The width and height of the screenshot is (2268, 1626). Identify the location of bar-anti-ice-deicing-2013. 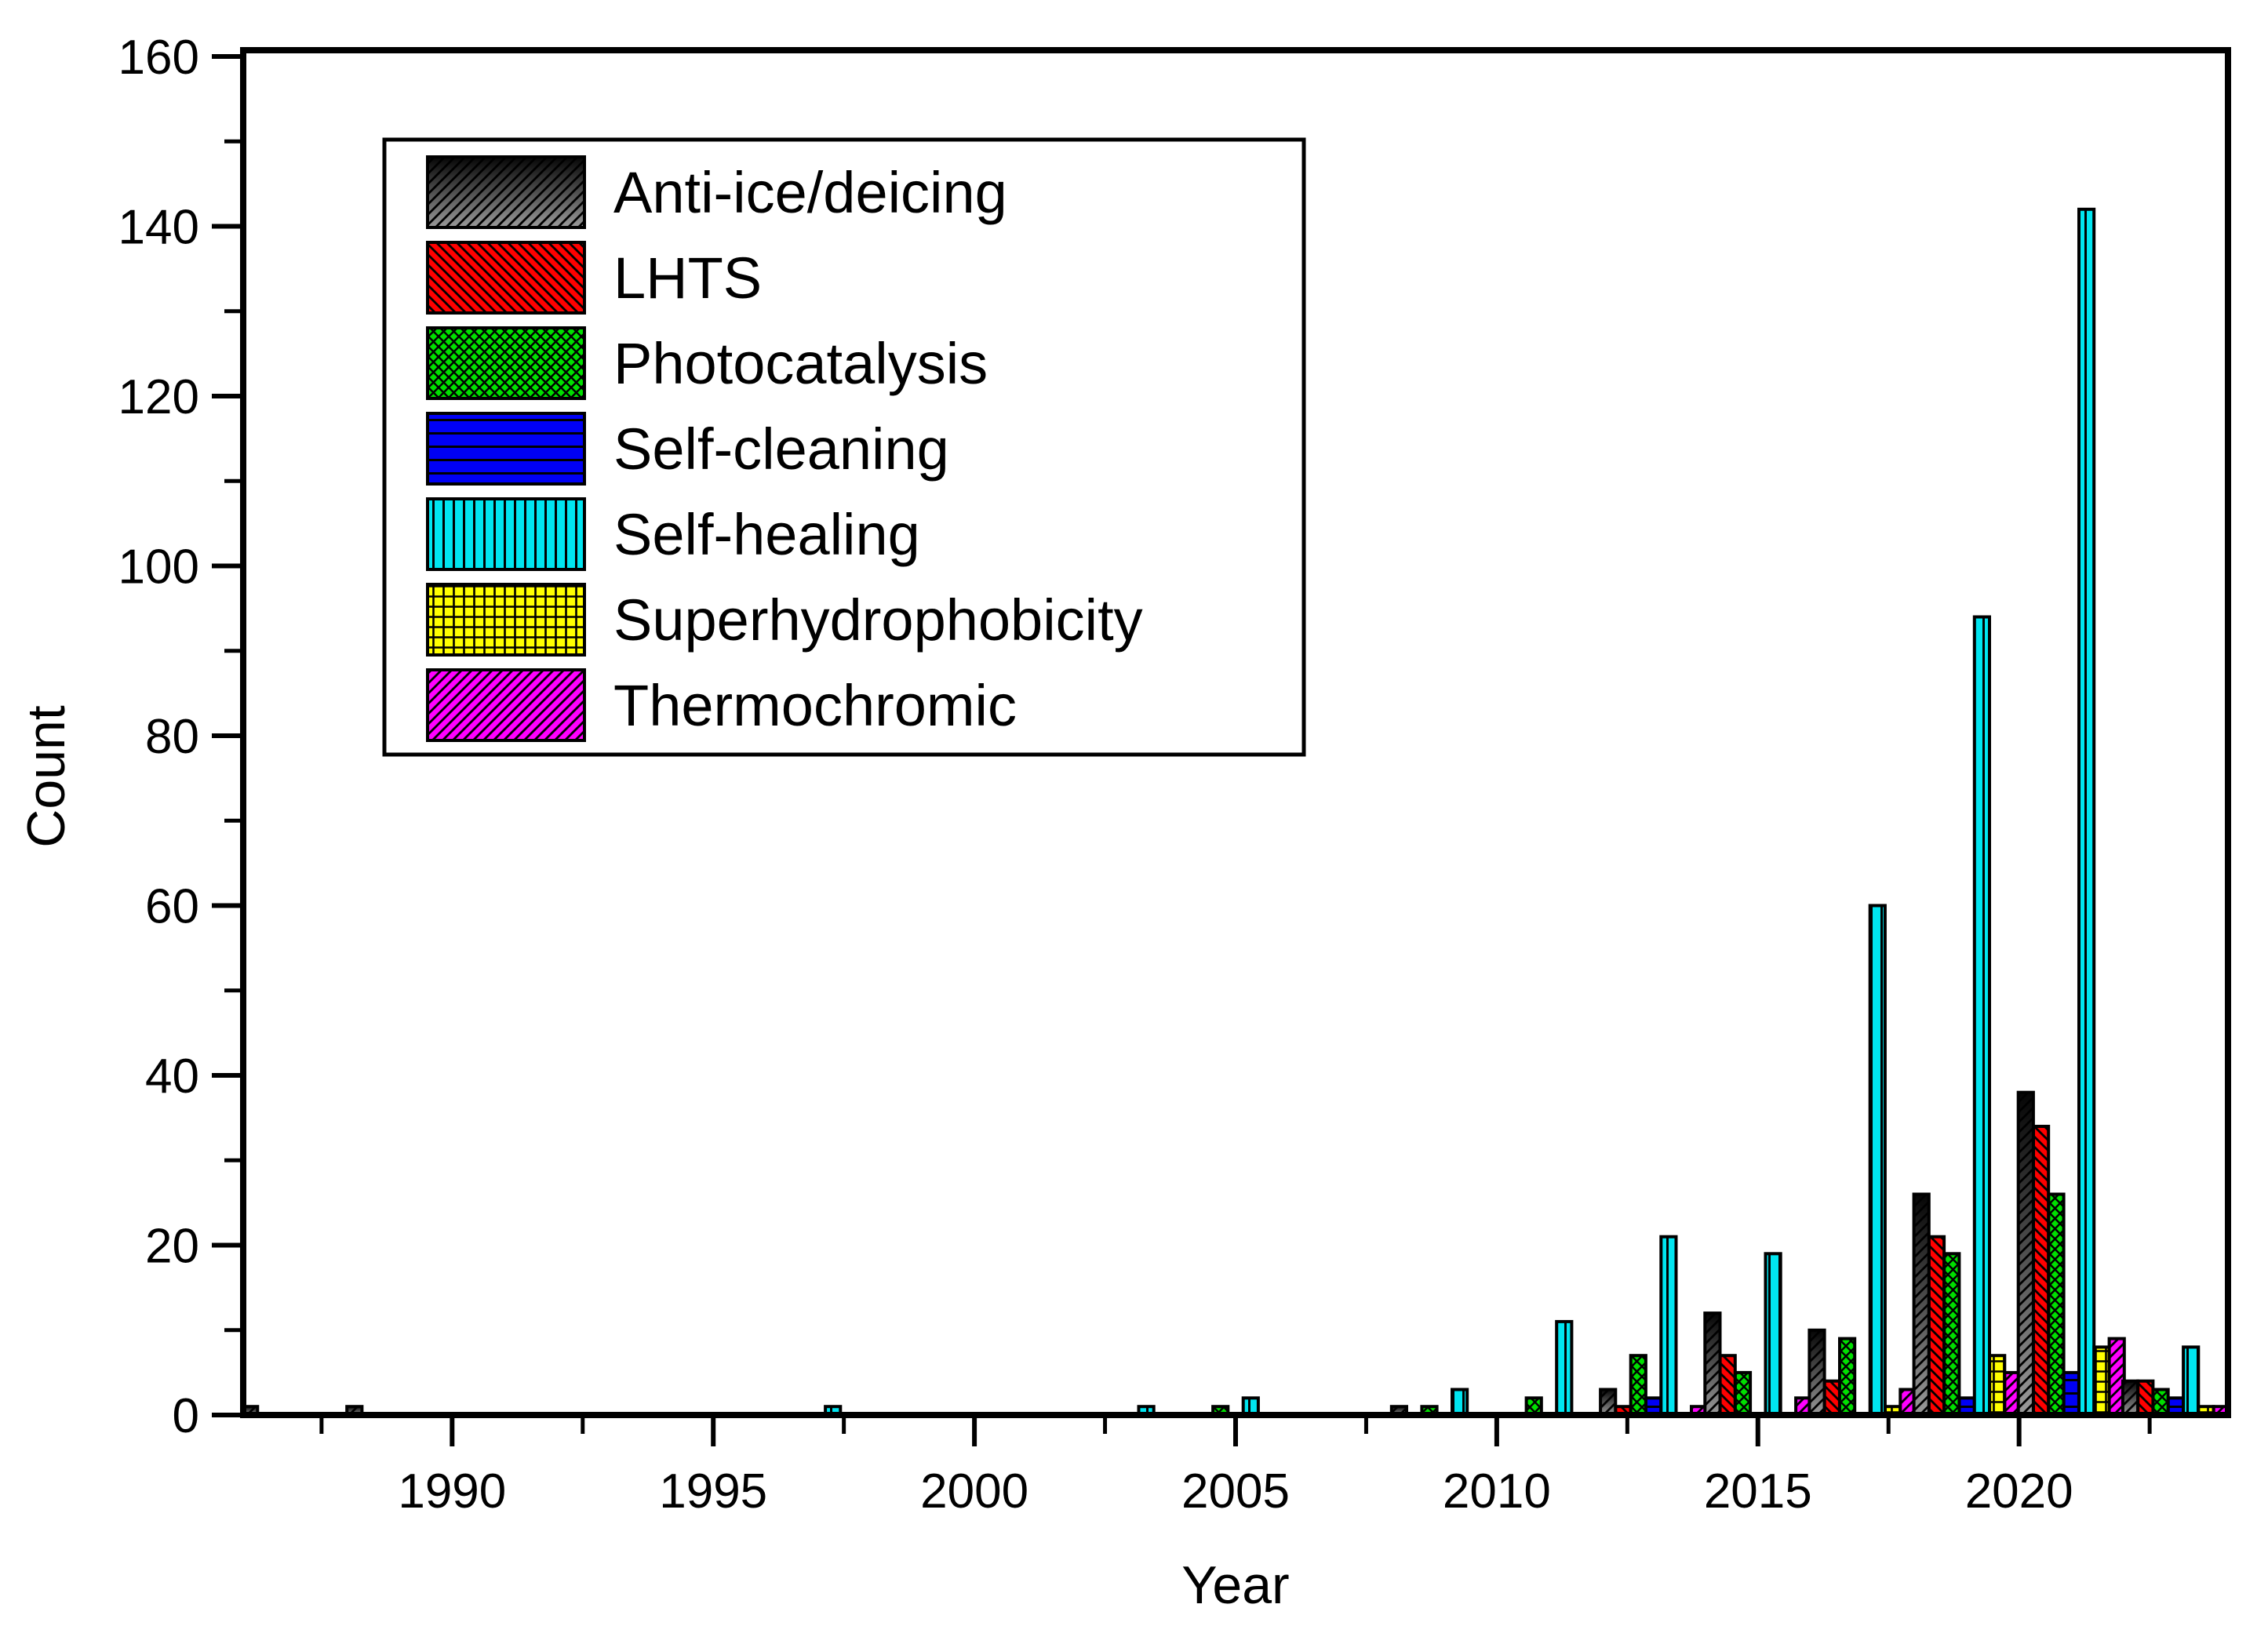
(1609, 1402).